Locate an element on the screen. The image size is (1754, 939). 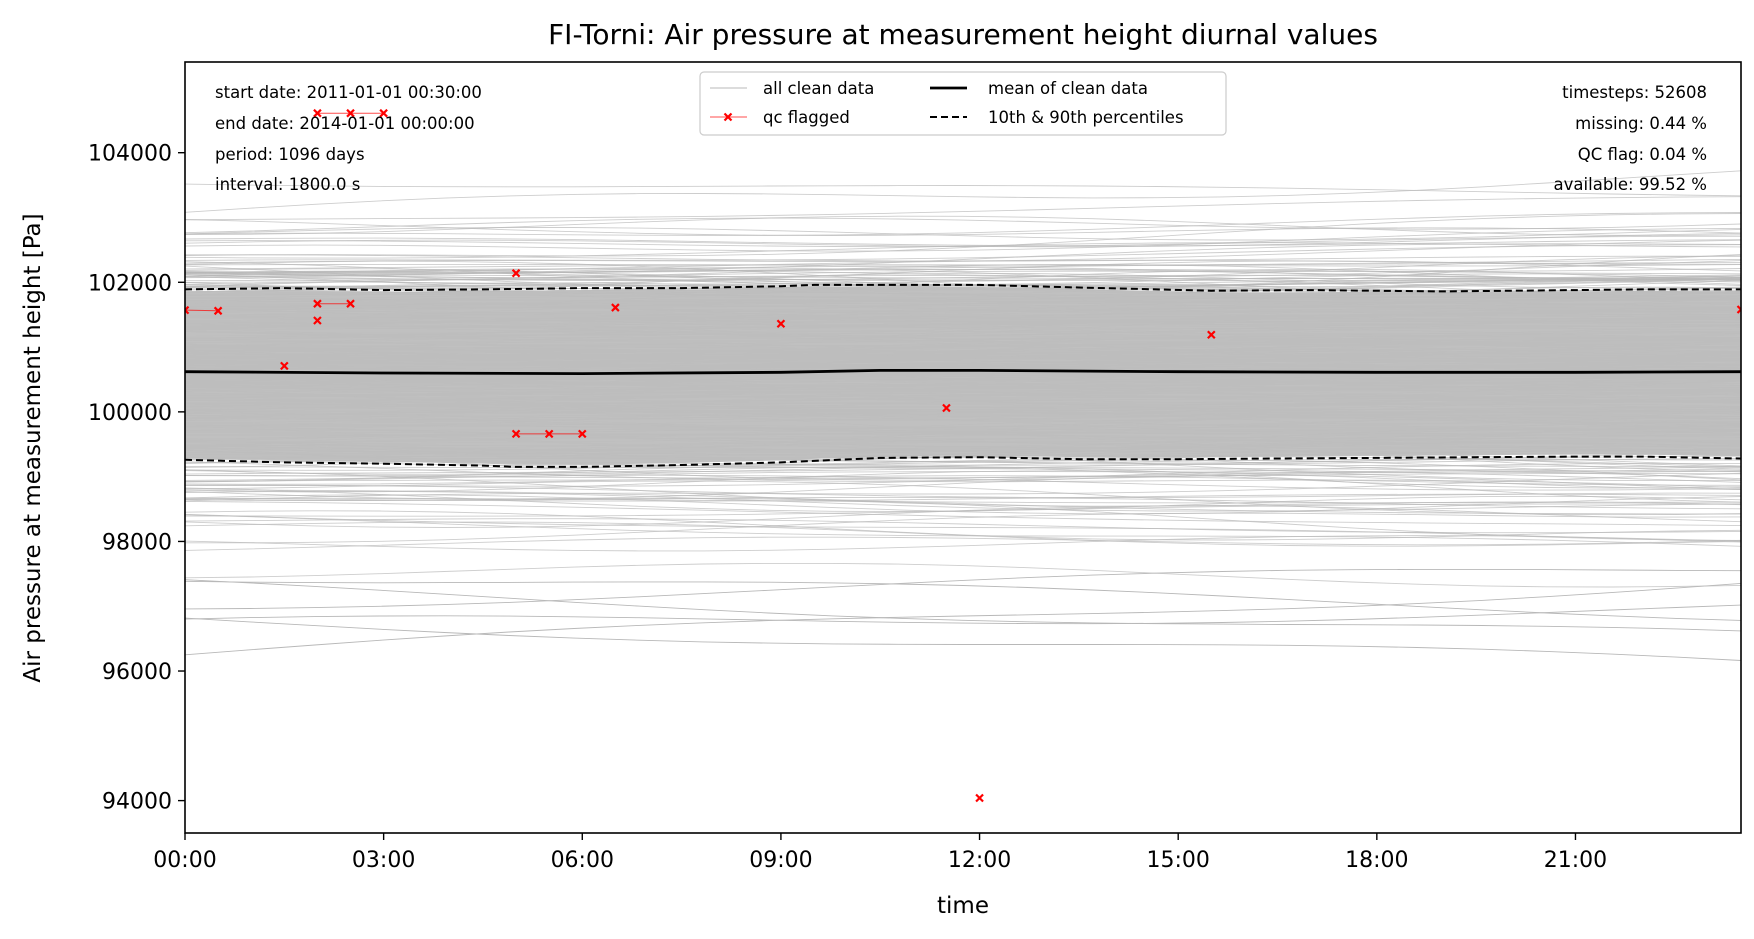
info-period: period: 1096 days is located at coordinates (290, 154).